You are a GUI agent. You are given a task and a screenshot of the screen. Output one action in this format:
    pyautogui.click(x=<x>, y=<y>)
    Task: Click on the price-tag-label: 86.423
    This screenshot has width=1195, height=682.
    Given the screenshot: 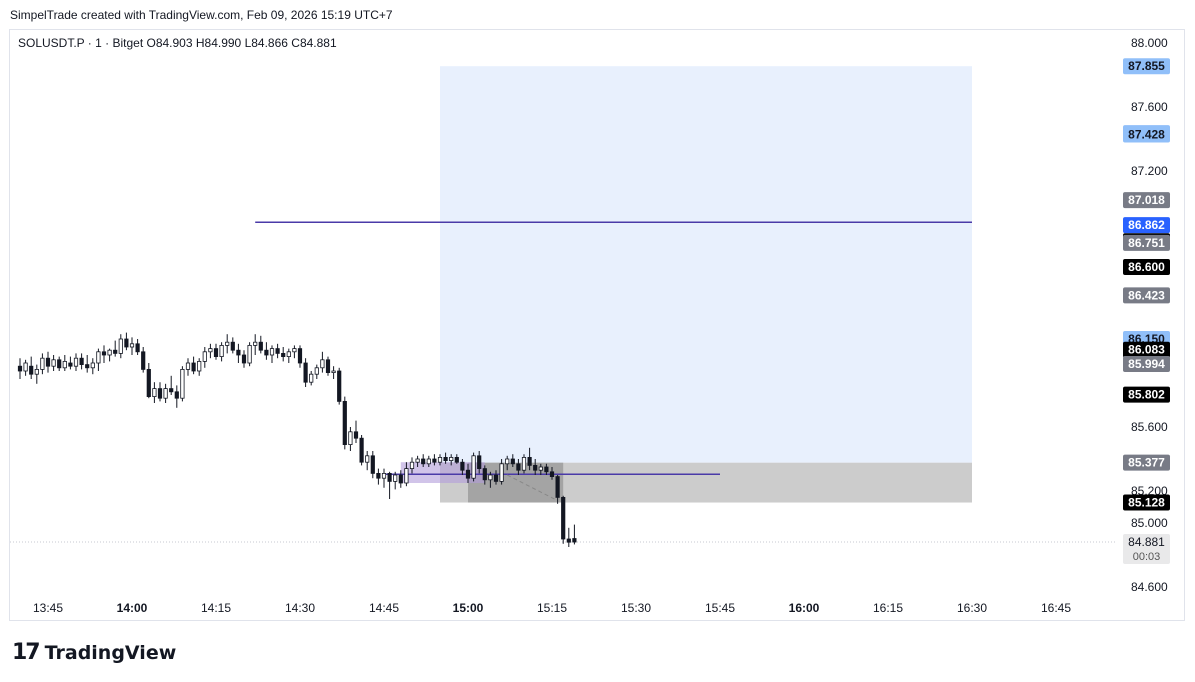 What is the action you would take?
    pyautogui.click(x=1146, y=295)
    